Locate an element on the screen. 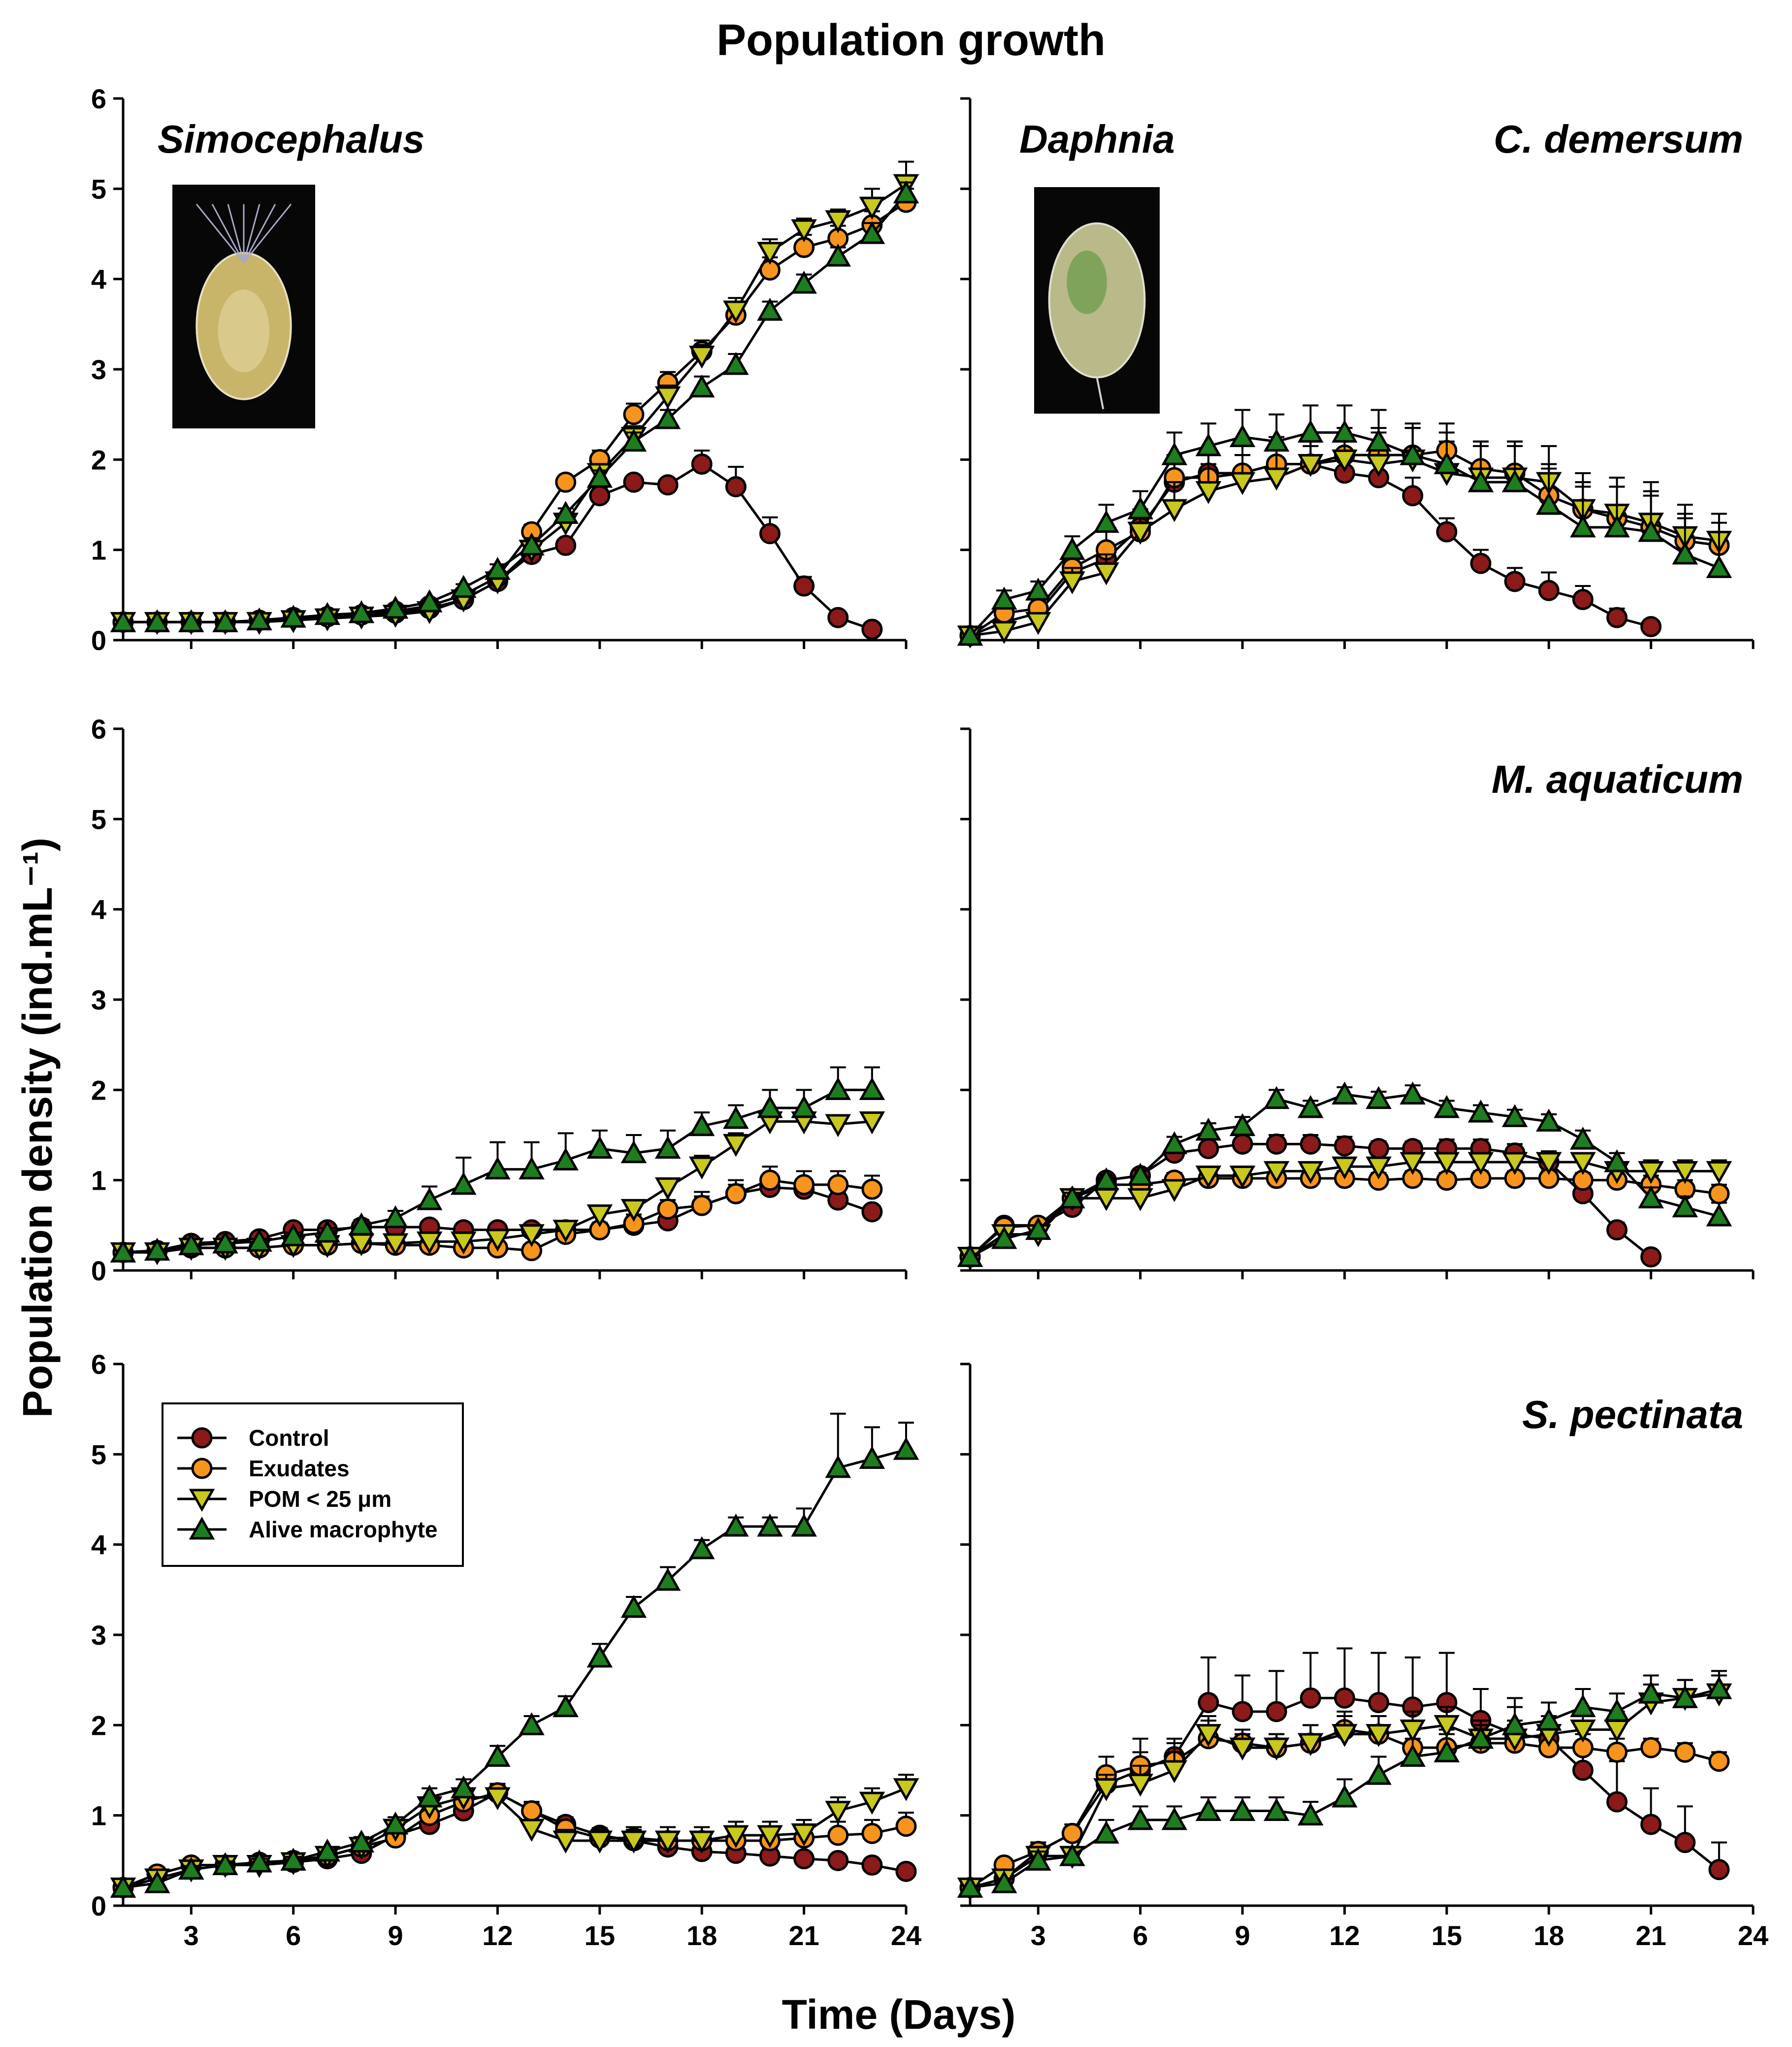  column-label: Simocephalus is located at coordinates (291, 139).